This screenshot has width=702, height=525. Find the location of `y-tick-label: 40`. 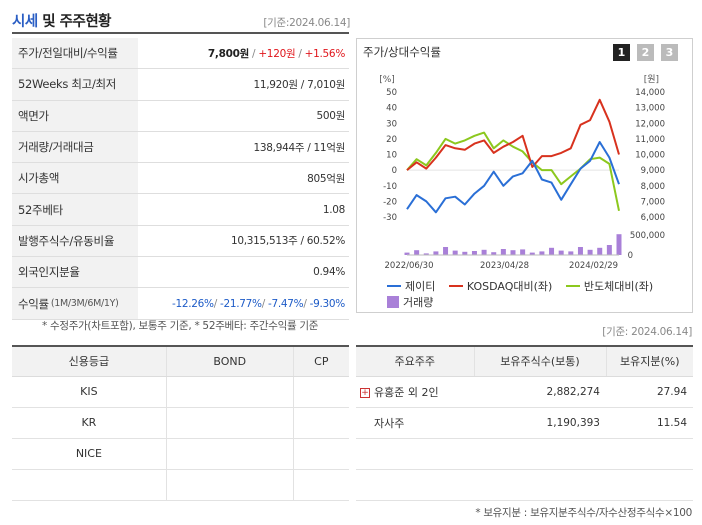

y-tick-label: 40 is located at coordinates (391, 109).